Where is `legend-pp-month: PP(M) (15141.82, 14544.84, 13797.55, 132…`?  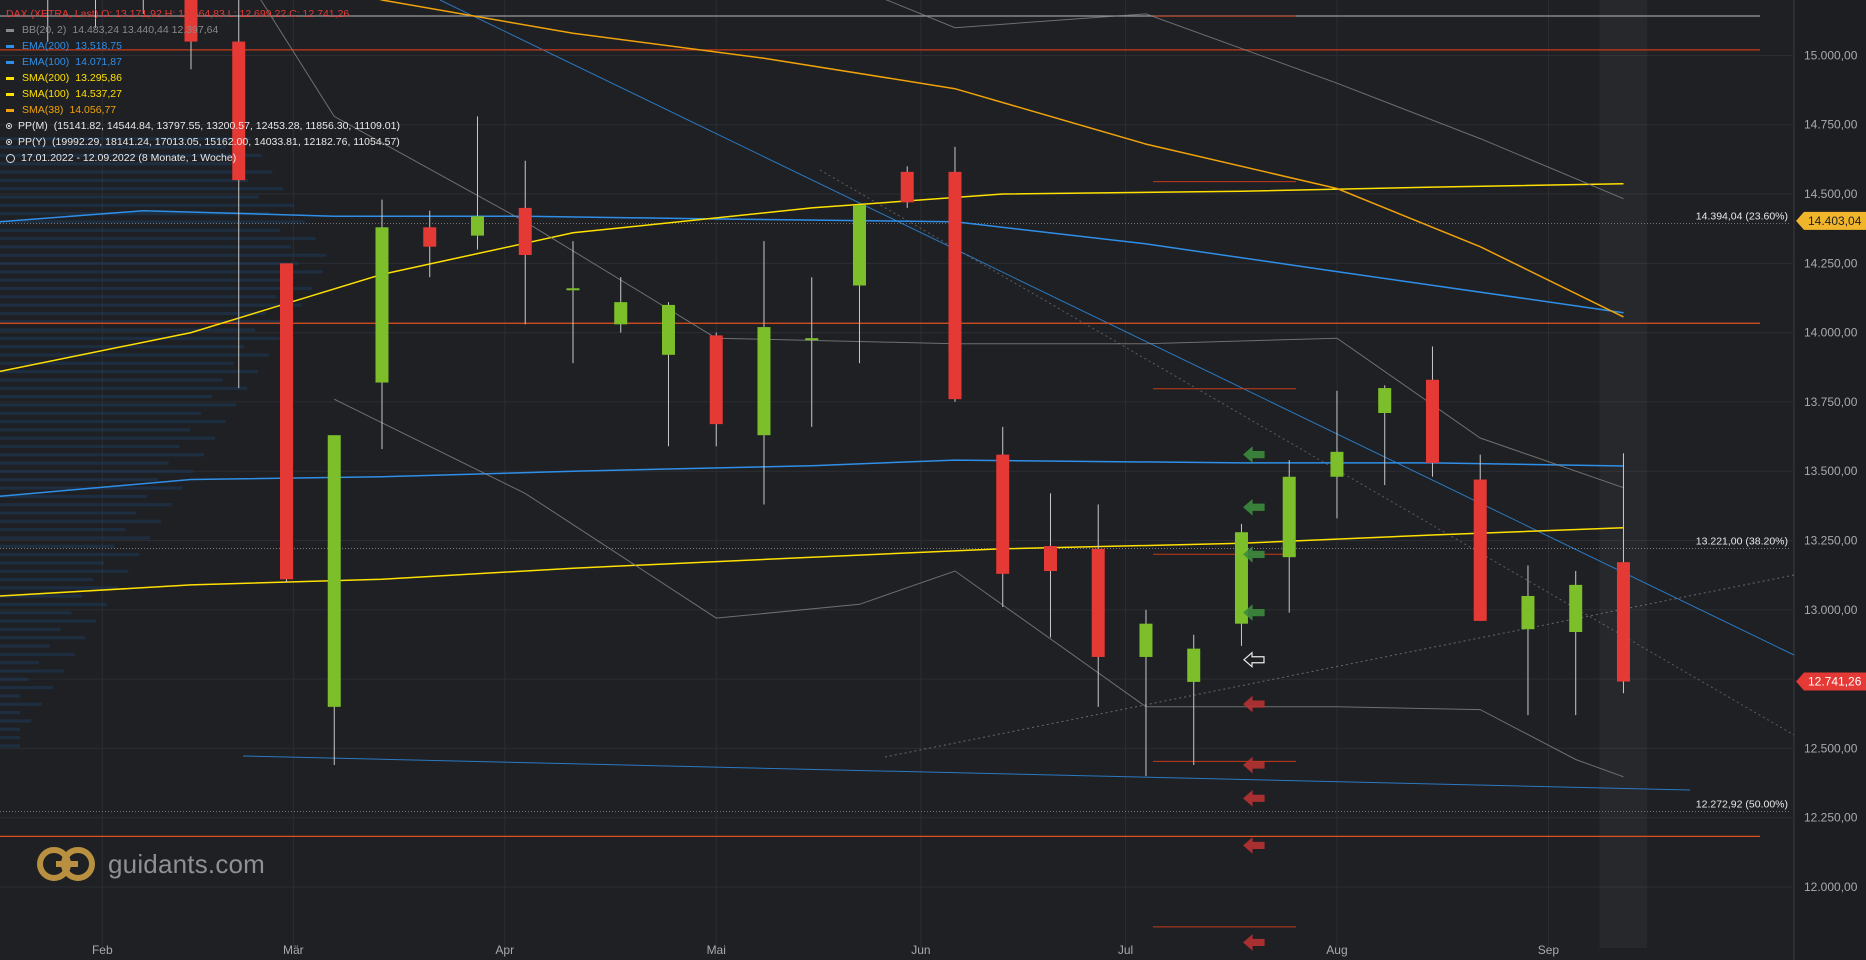
legend-pp-month: PP(M) (15141.82, 14544.84, 13797.55, 132… is located at coordinates (203, 126).